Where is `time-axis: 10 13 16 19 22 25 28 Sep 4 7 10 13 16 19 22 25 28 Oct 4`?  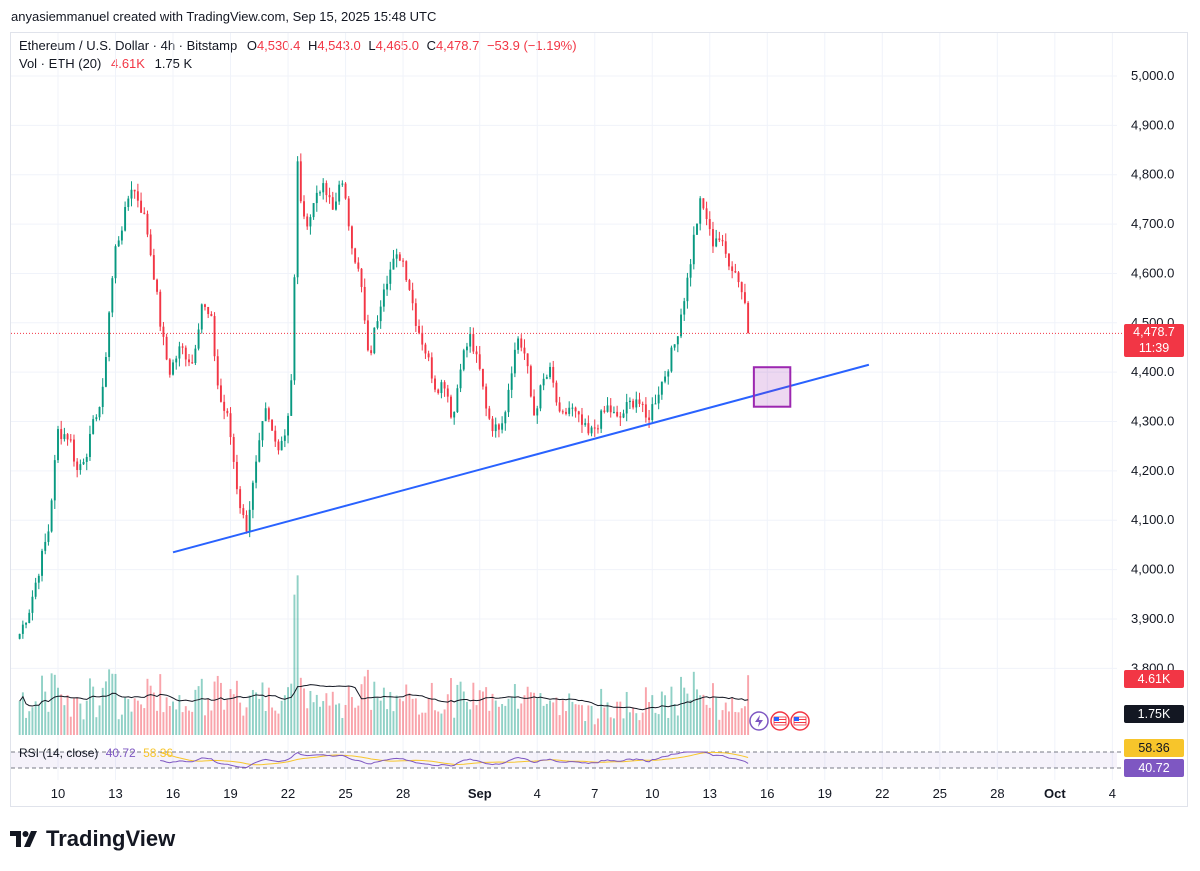
time-axis: 10 13 16 19 22 25 28 Sep 4 7 10 13 16 19 22 25 28 Oct 4 is located at coordinates (583, 793).